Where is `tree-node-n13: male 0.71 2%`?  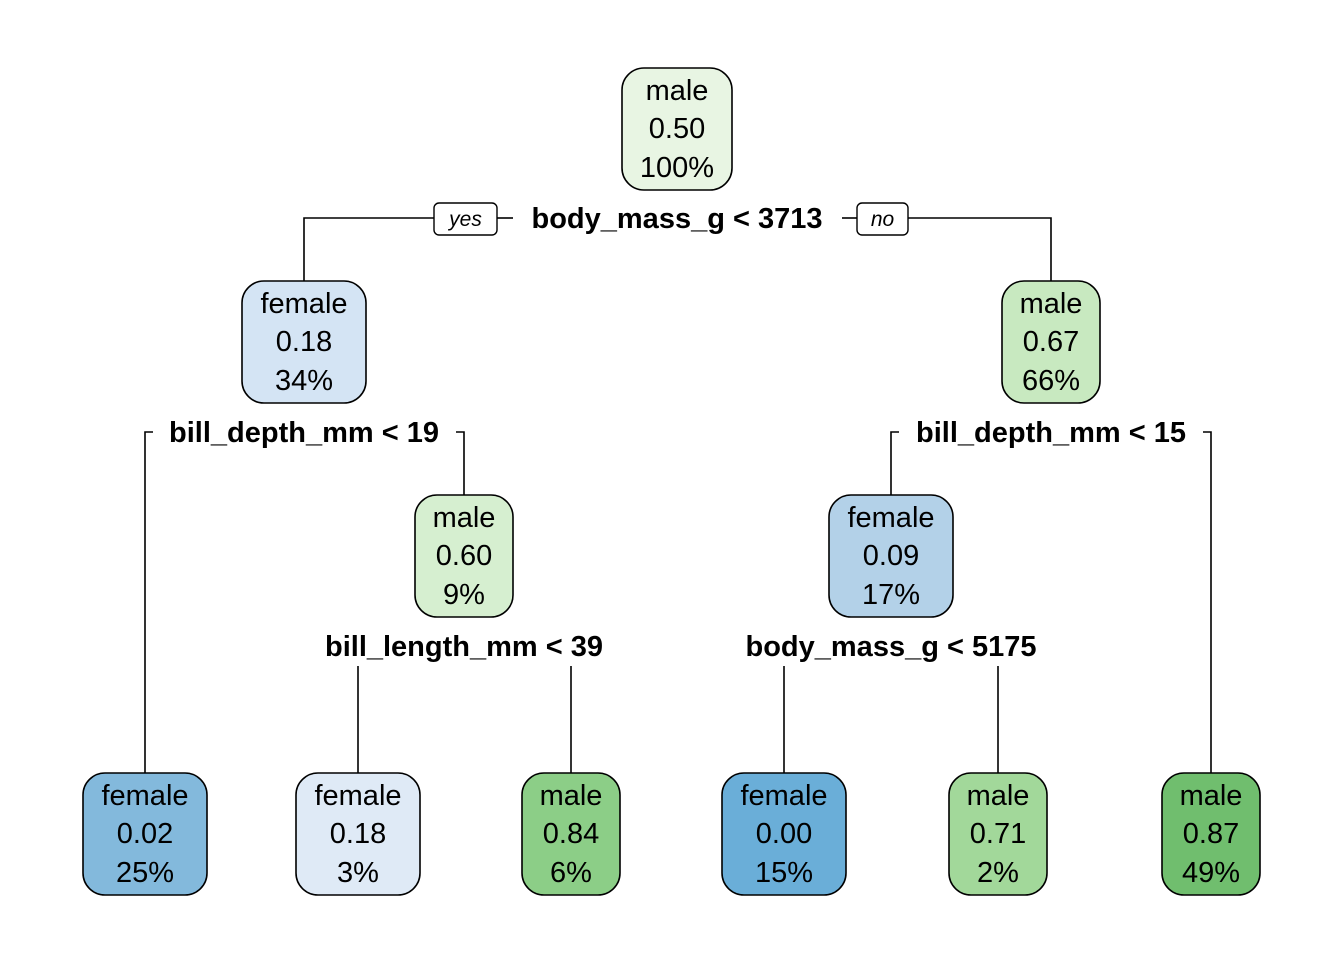 tree-node-n13: male 0.71 2% is located at coordinates (998, 834).